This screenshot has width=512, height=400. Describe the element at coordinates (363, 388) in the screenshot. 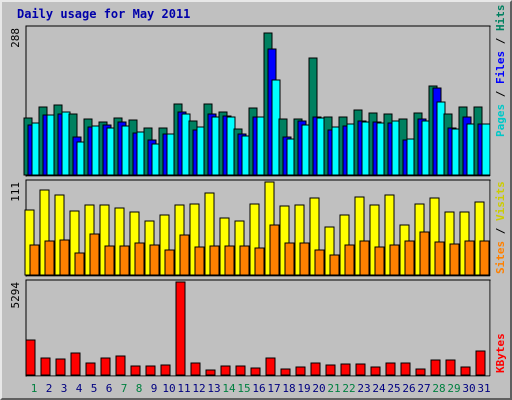

I see `x-tick-day-23: 23` at that location.